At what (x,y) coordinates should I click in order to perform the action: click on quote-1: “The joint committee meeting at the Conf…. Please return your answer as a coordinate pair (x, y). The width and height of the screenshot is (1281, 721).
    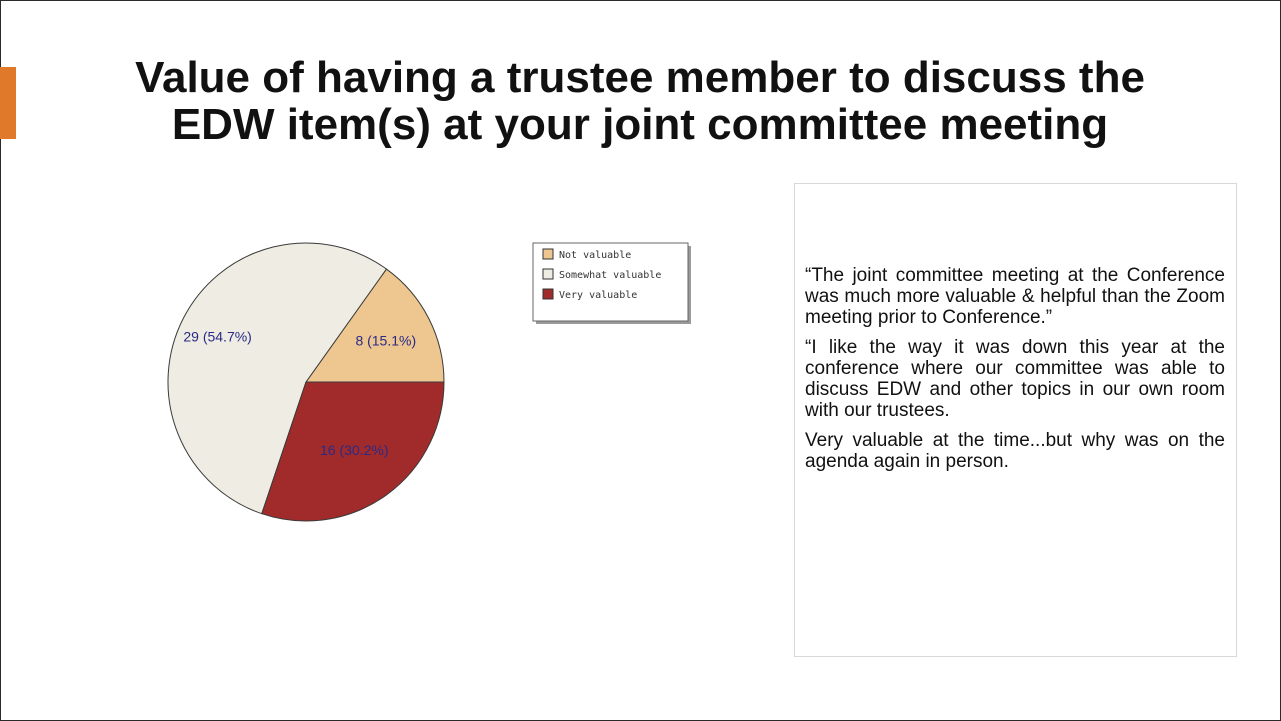
    Looking at the image, I should click on (1015, 296).